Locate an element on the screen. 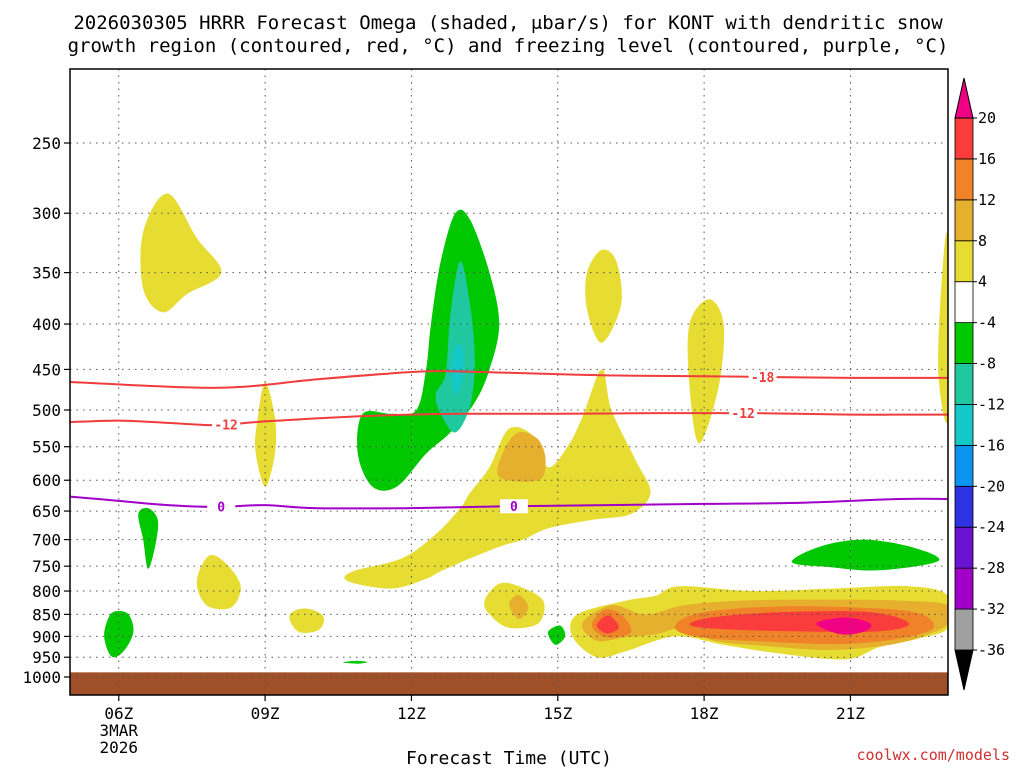  y-tick-label-900: 900 is located at coordinates (46, 636).